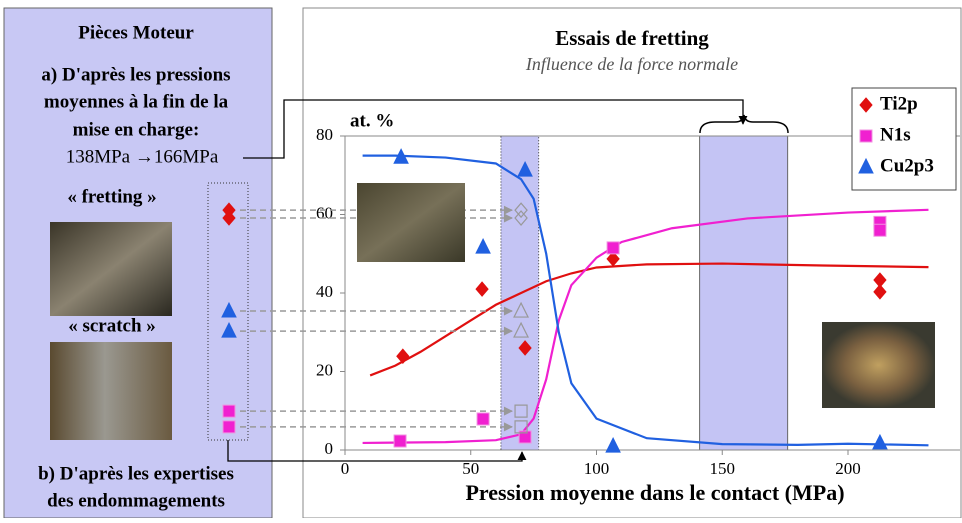  What do you see at coordinates (654, 492) in the screenshot?
I see `x-axis-label: Pression moyenne dans le contact (MPa)` at bounding box center [654, 492].